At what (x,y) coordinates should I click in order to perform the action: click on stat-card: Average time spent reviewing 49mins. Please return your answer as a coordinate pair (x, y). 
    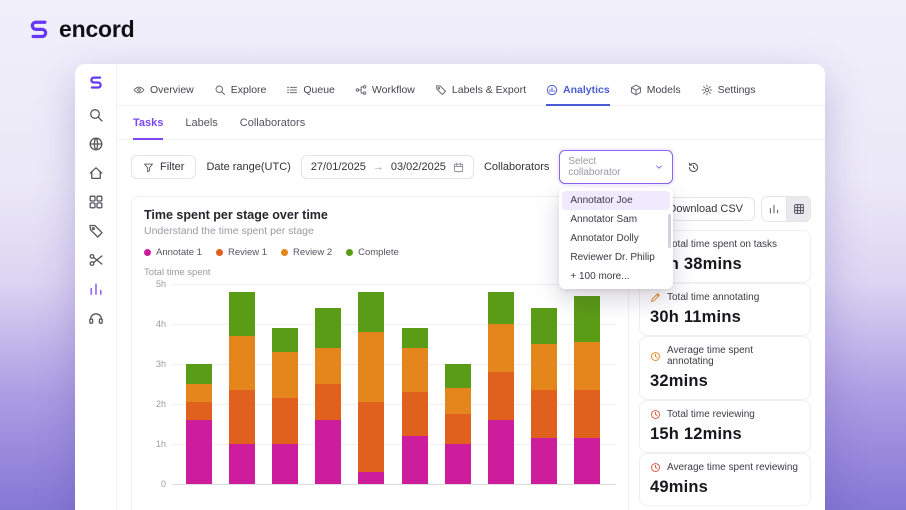
    Looking at the image, I should click on (725, 479).